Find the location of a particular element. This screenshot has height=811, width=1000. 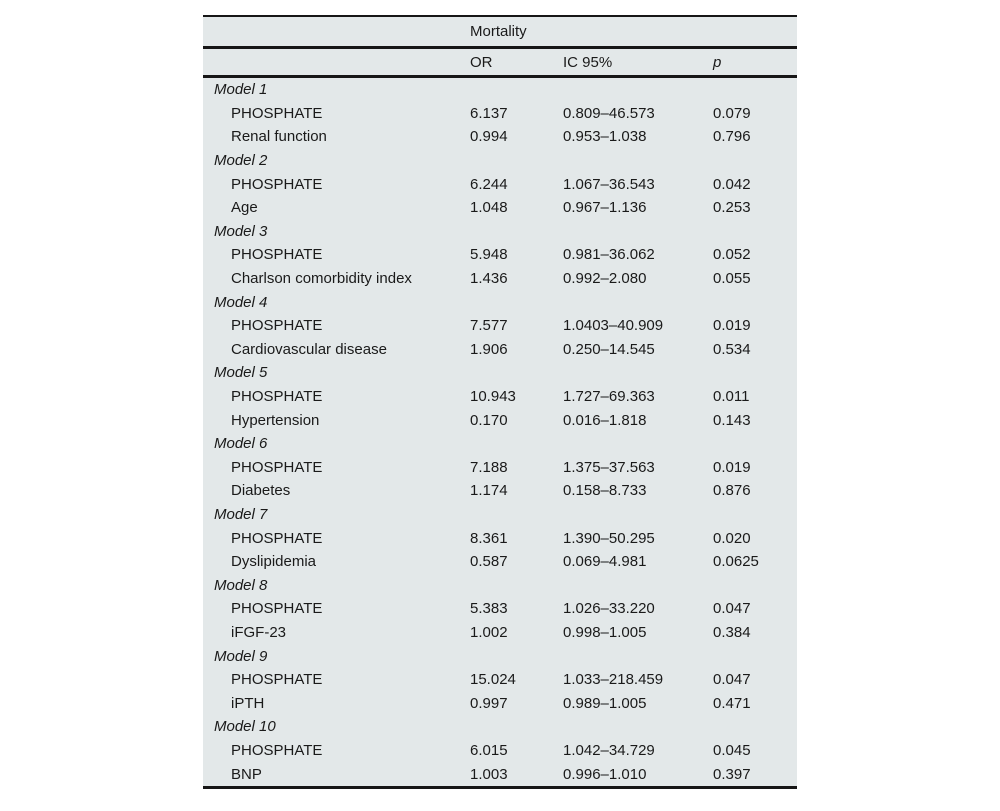

table-row: Model 8 is located at coordinates (500, 585).